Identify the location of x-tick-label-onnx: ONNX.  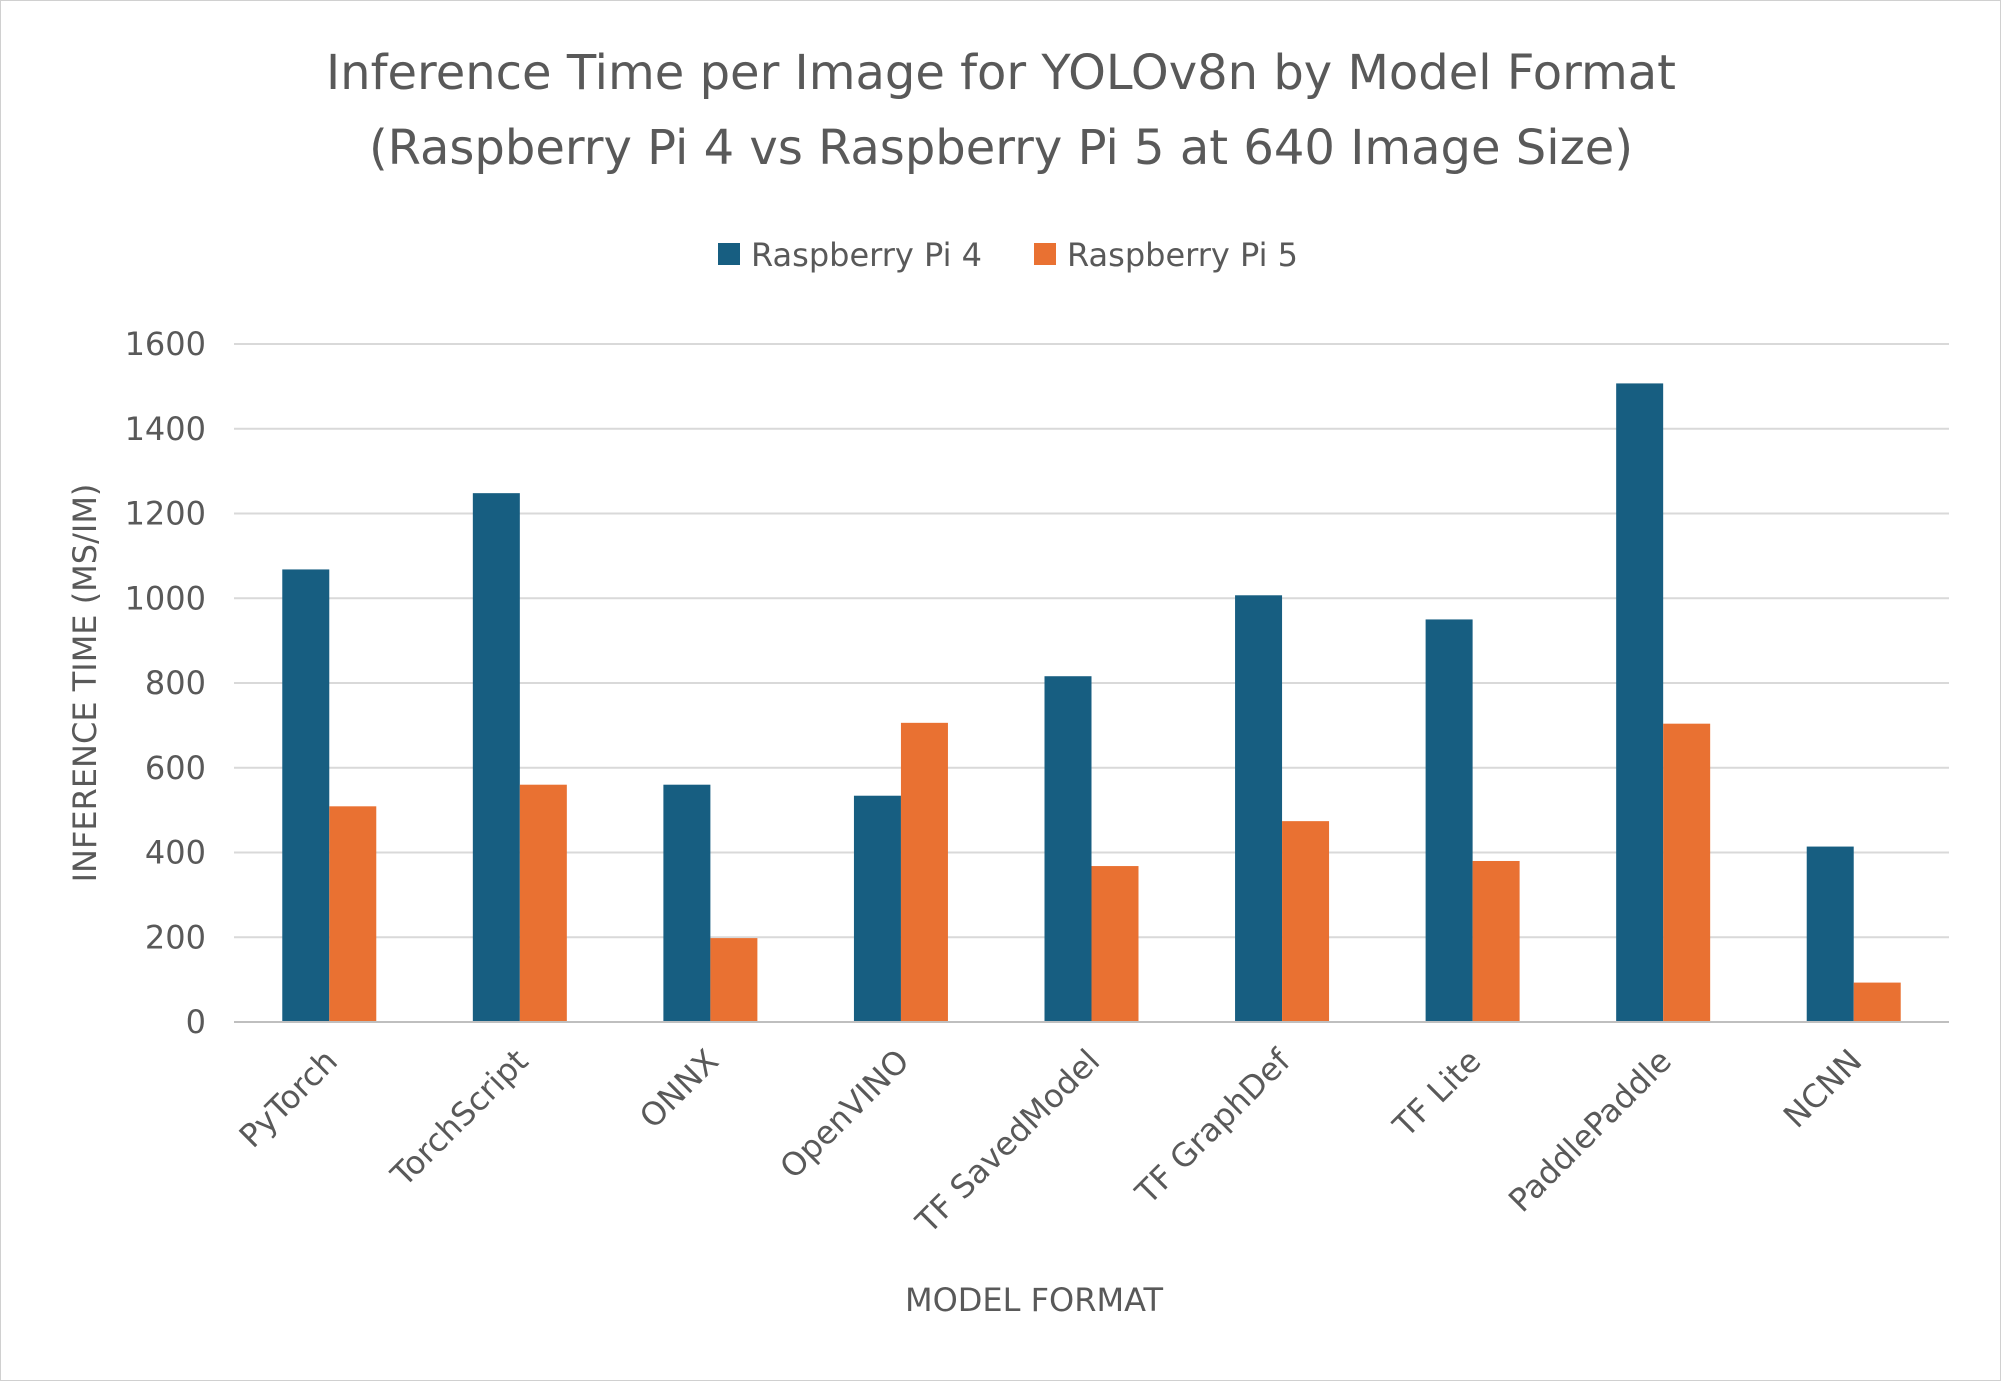
(679, 1089).